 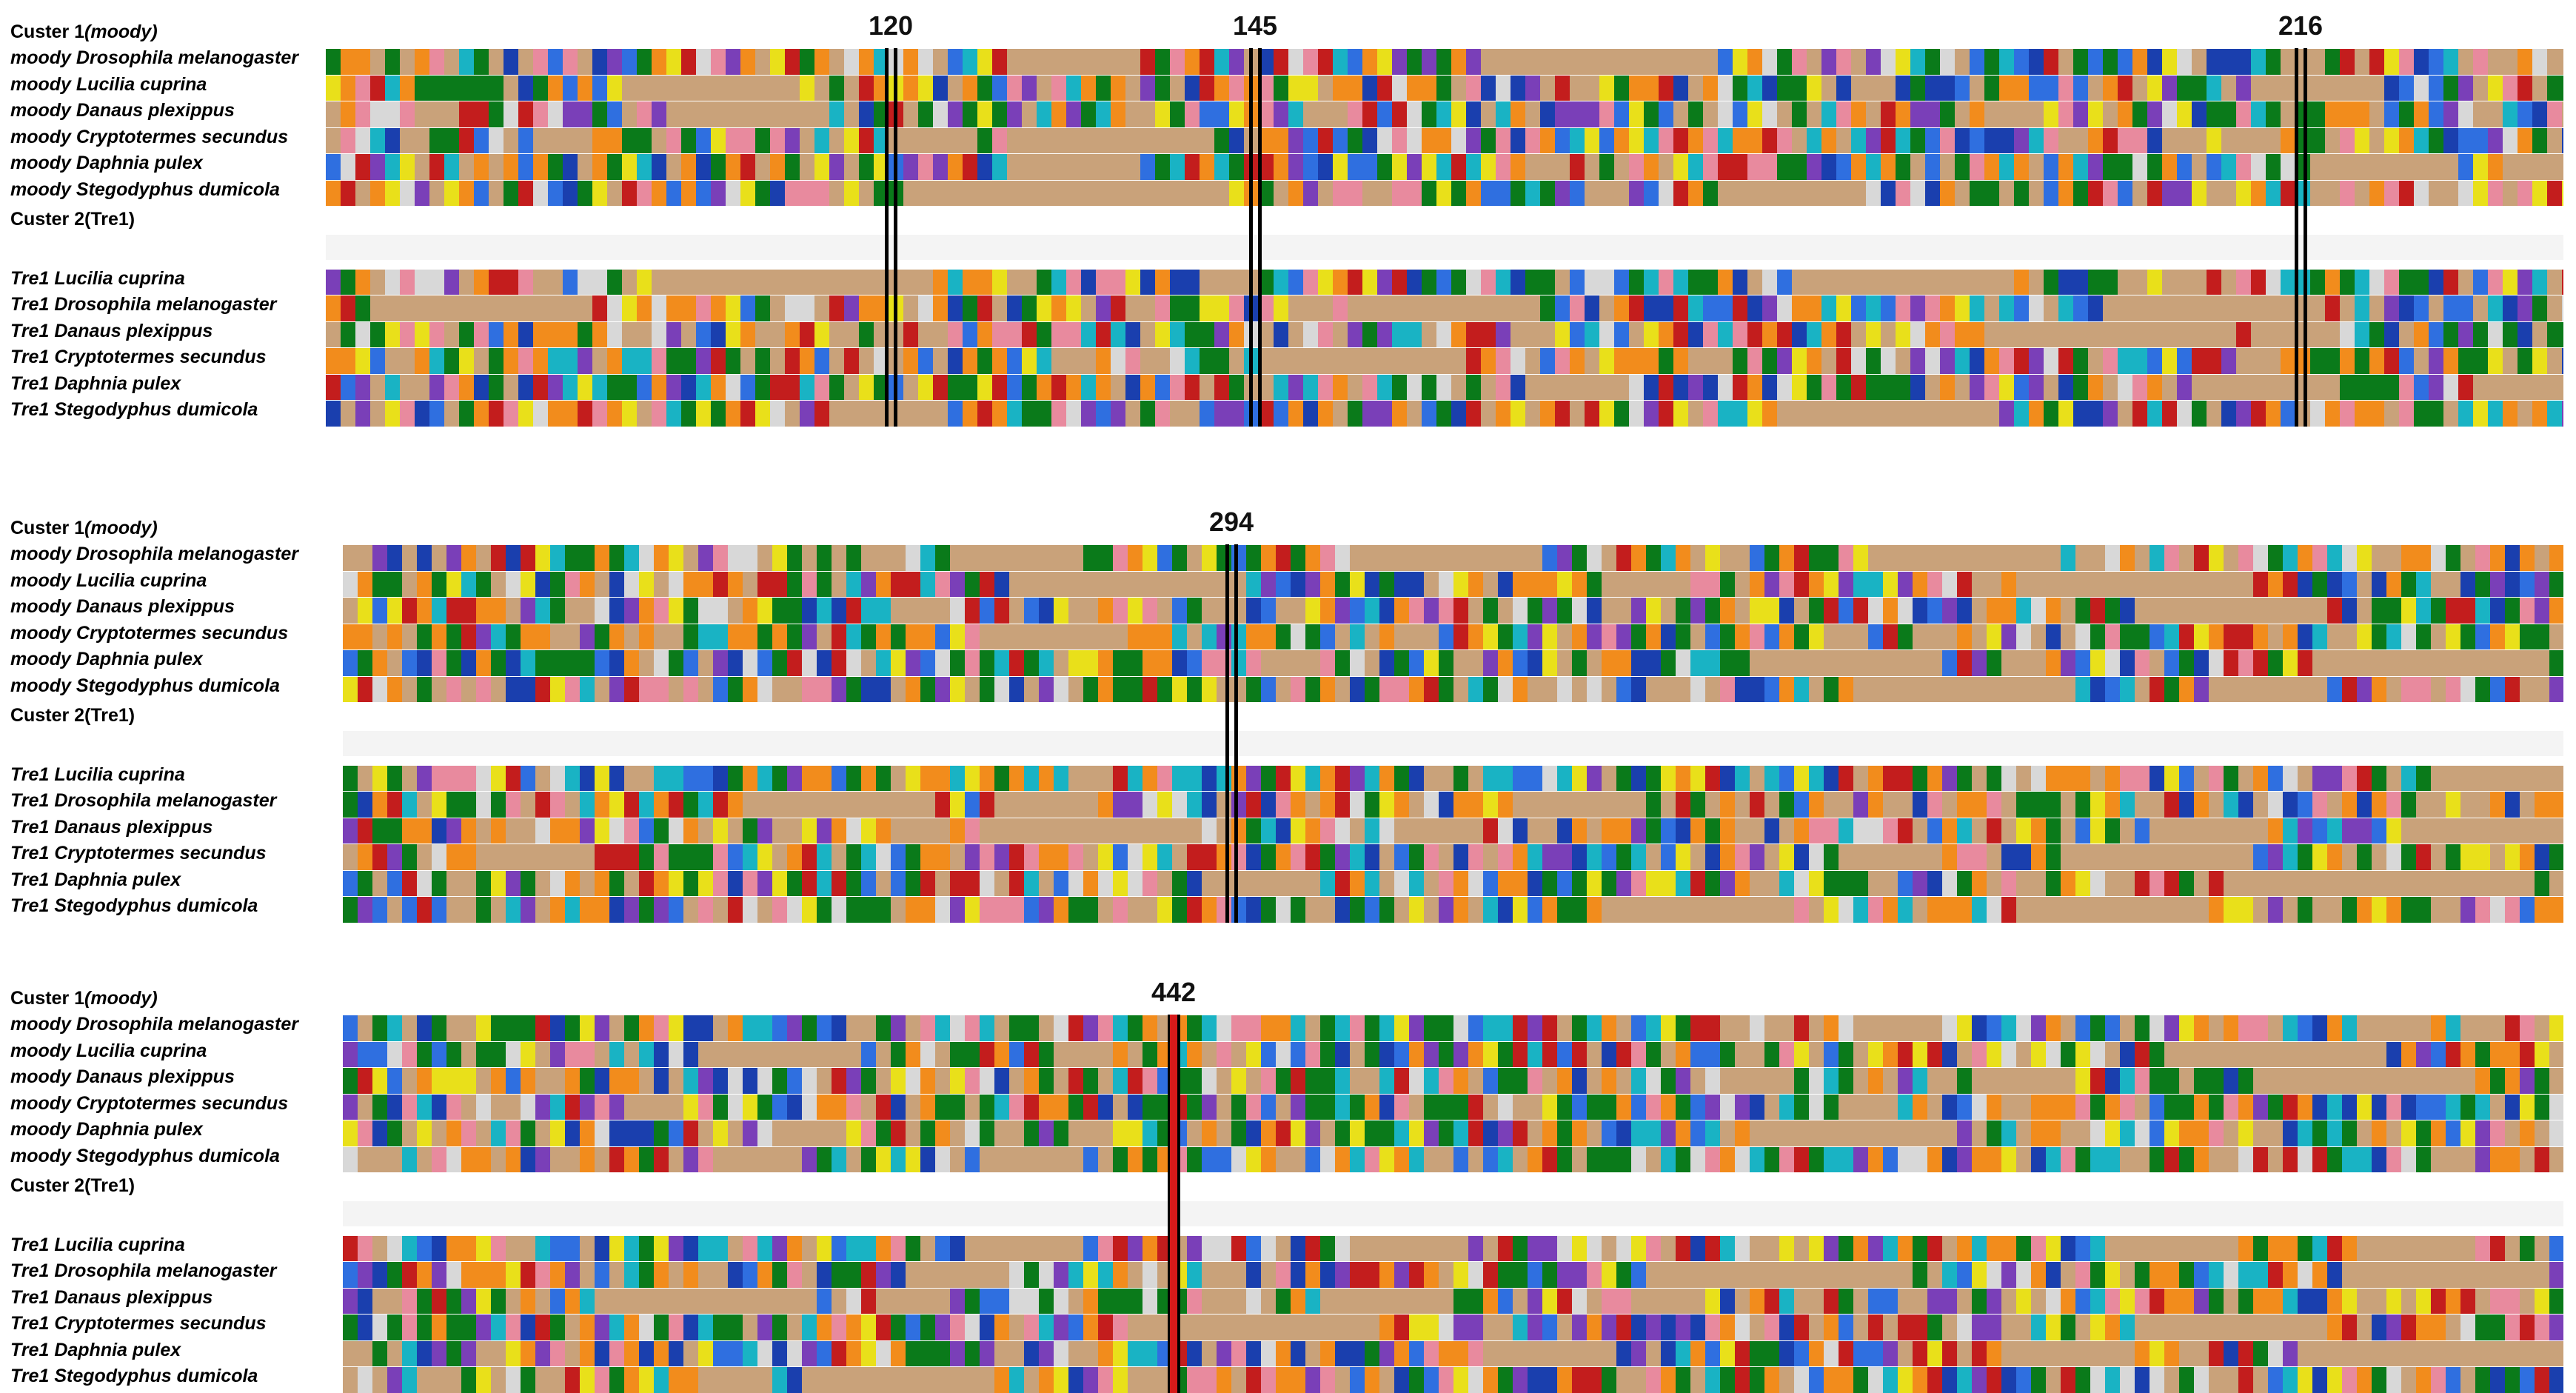 What do you see at coordinates (30, 1349) in the screenshot?
I see `gene-name: Tre1` at bounding box center [30, 1349].